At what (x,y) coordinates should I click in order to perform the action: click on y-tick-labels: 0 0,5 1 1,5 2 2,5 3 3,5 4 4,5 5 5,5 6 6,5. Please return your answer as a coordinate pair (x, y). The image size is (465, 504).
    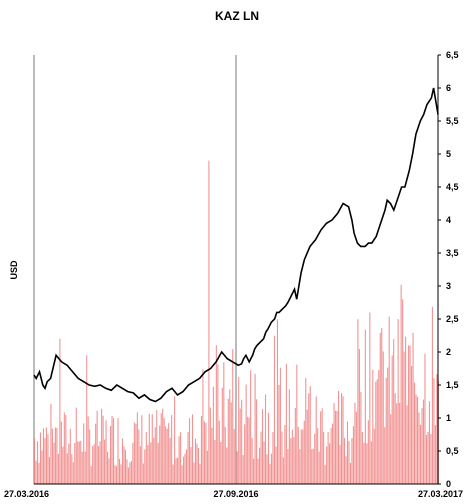
    Looking at the image, I should click on (448, 269).